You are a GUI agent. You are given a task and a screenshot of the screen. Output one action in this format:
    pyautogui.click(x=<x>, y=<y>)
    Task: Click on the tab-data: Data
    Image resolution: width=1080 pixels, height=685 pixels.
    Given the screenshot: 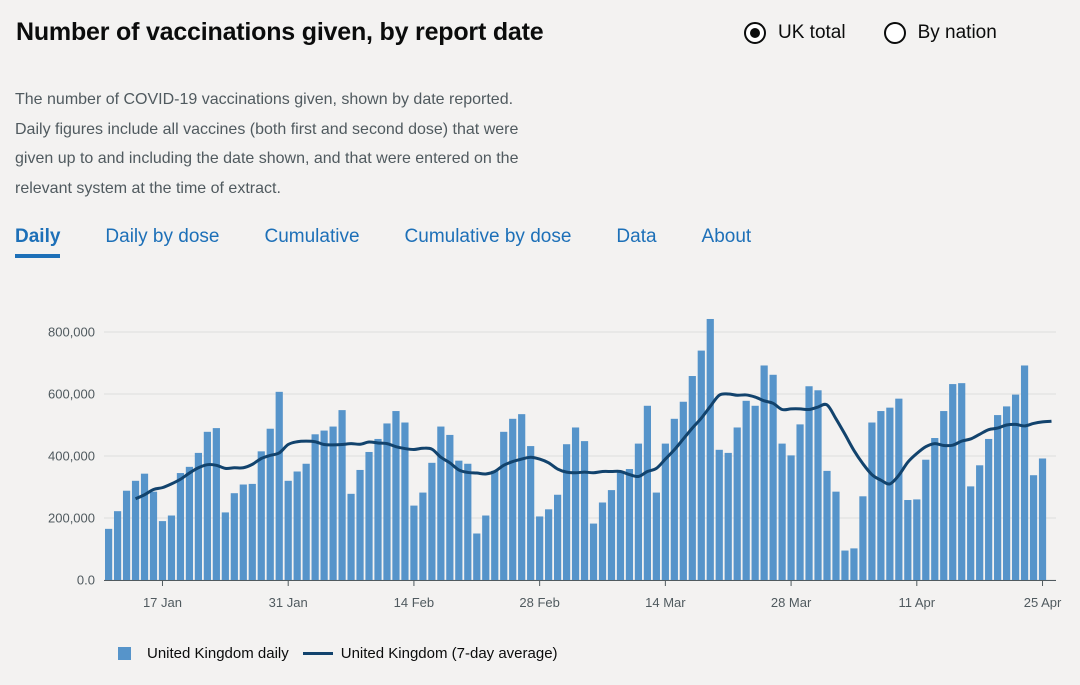 What is the action you would take?
    pyautogui.click(x=636, y=236)
    